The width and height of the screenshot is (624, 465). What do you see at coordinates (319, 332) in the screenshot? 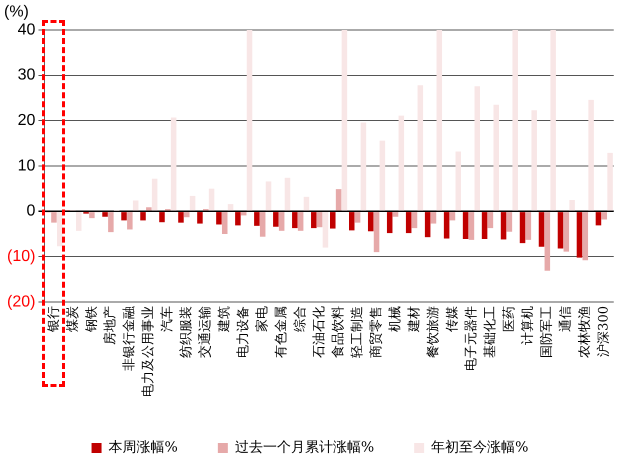
I see `x-tick-label: 石油石化` at bounding box center [319, 332].